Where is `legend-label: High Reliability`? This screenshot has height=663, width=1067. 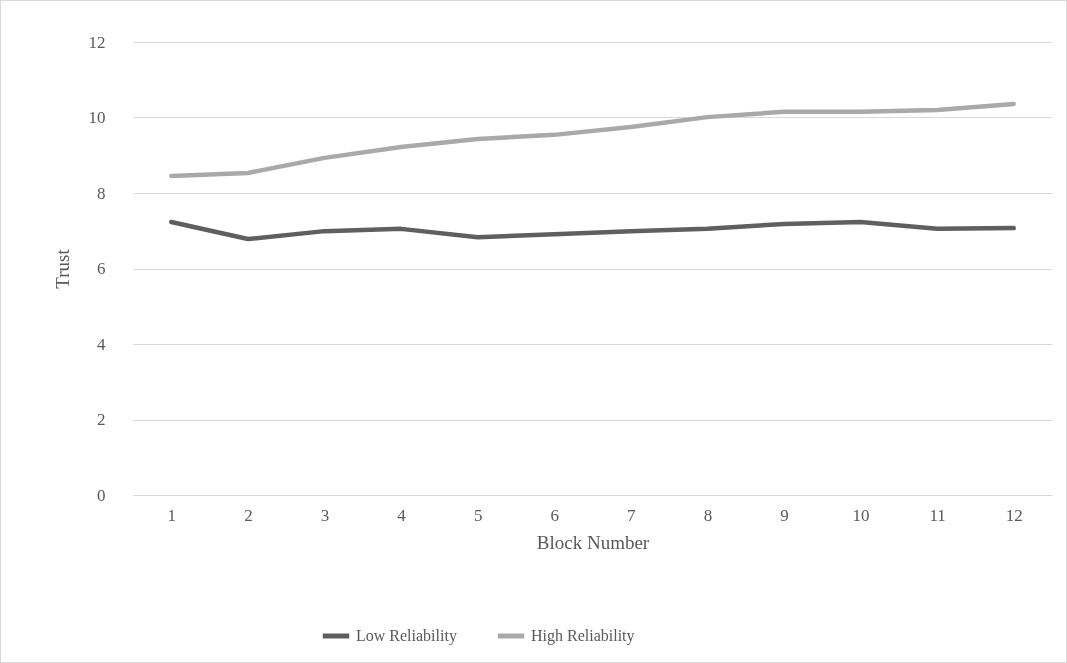
legend-label: High Reliability is located at coordinates (583, 636).